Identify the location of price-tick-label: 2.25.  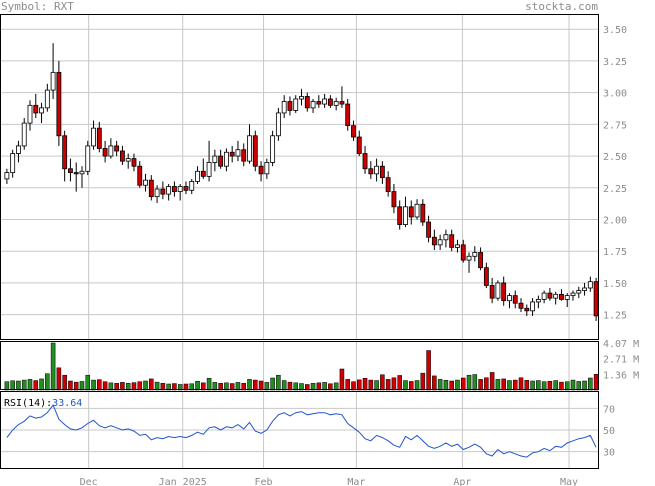
(615, 189).